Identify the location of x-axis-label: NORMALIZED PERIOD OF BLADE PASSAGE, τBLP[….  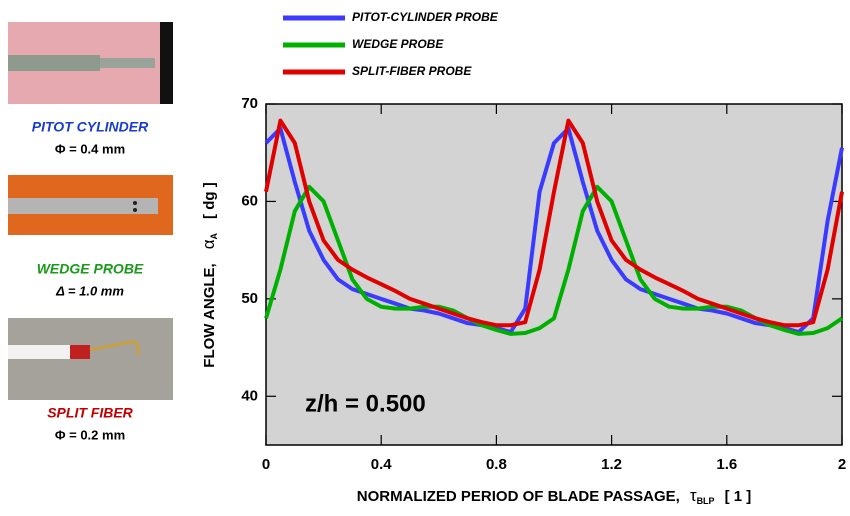
(554, 496).